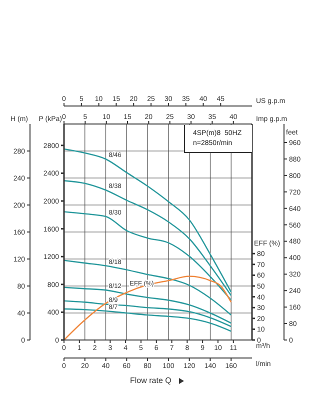 The width and height of the screenshot is (320, 420). I want to click on text: Flow rate Q, so click(151, 380).